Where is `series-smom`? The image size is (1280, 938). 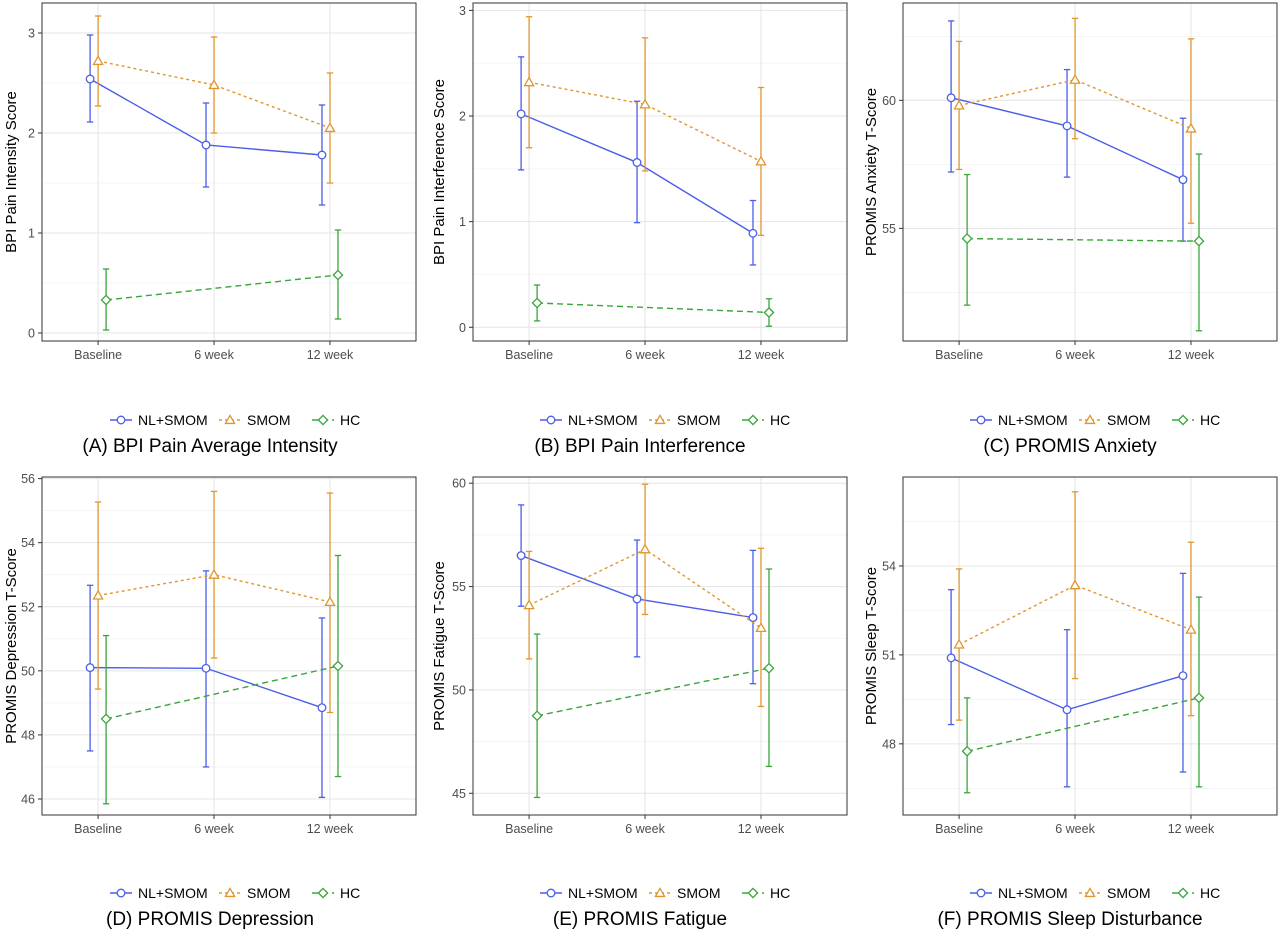 series-smom is located at coordinates (214, 99).